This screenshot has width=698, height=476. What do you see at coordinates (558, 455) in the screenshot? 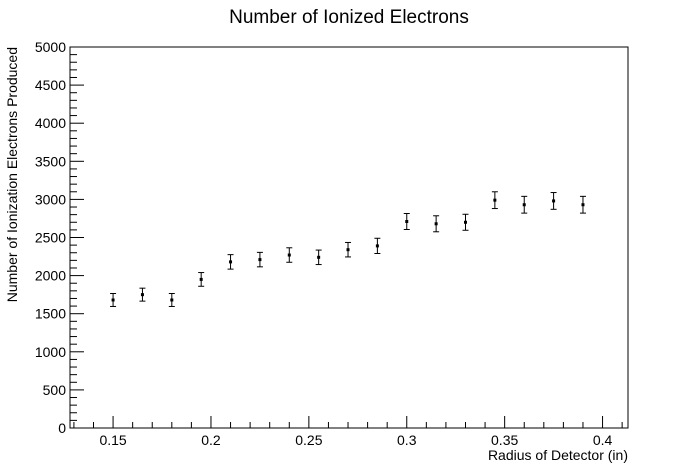
I see `x-axis-title: Radius of Detector (in)` at bounding box center [558, 455].